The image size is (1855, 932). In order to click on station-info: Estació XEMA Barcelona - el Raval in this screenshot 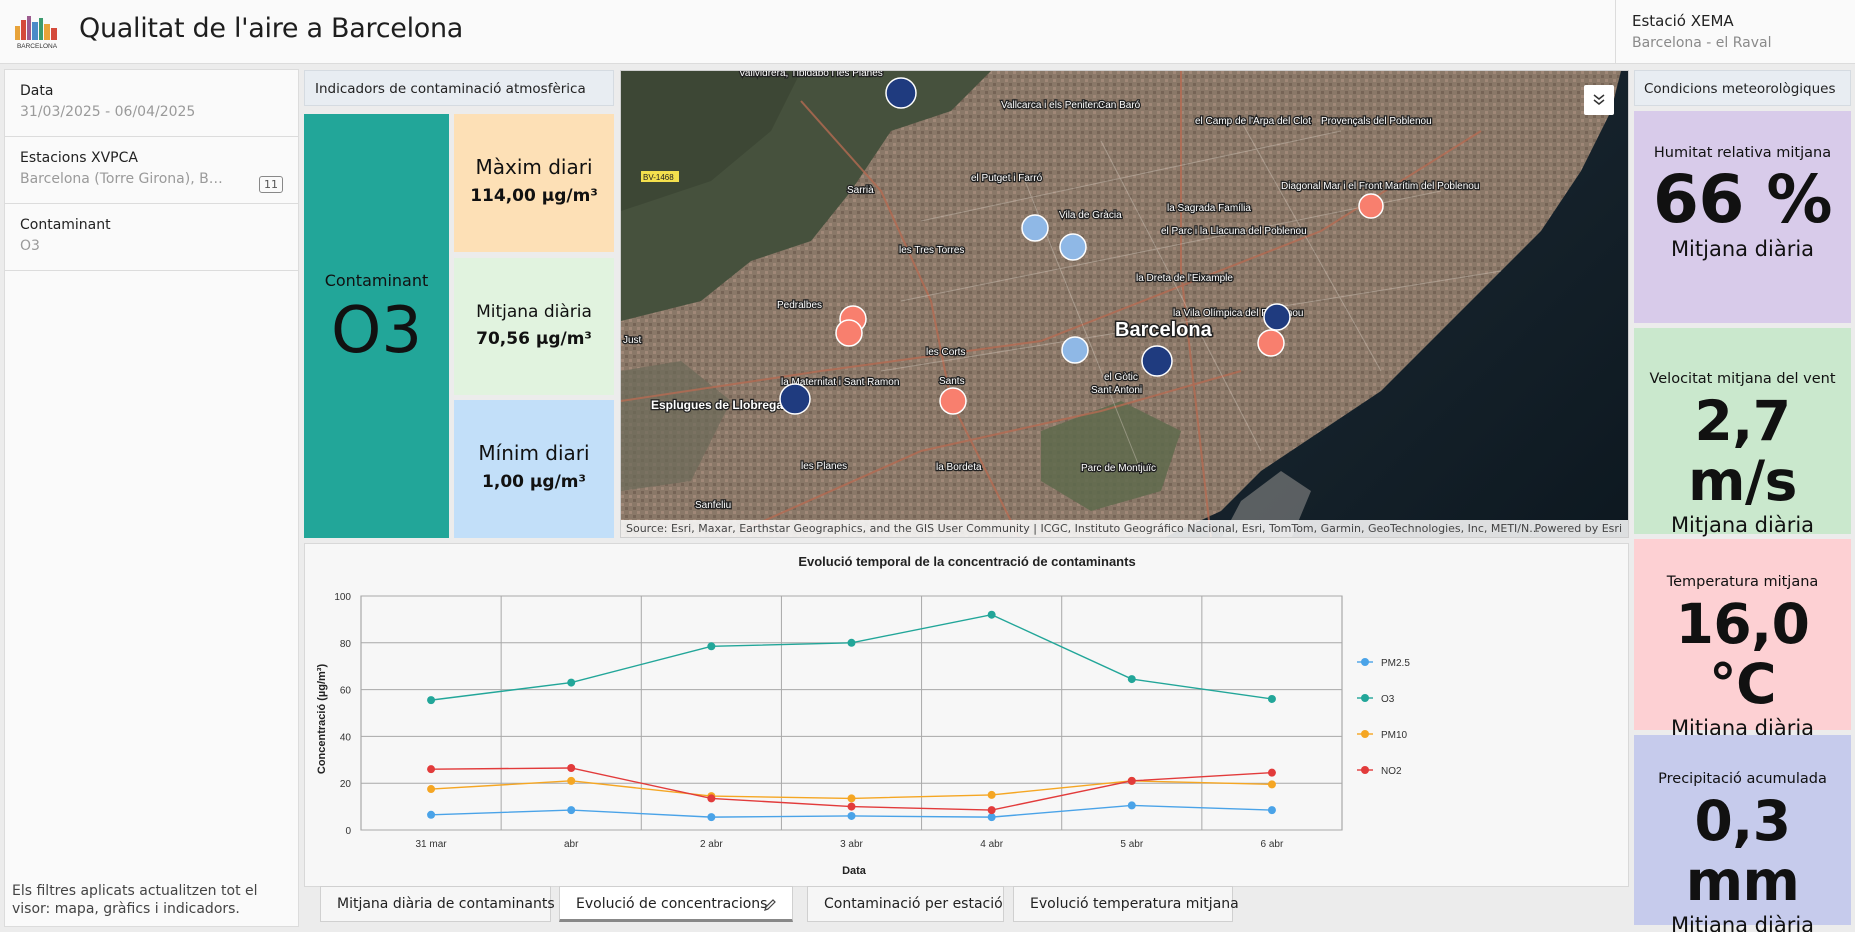, I will do `click(1735, 32)`.